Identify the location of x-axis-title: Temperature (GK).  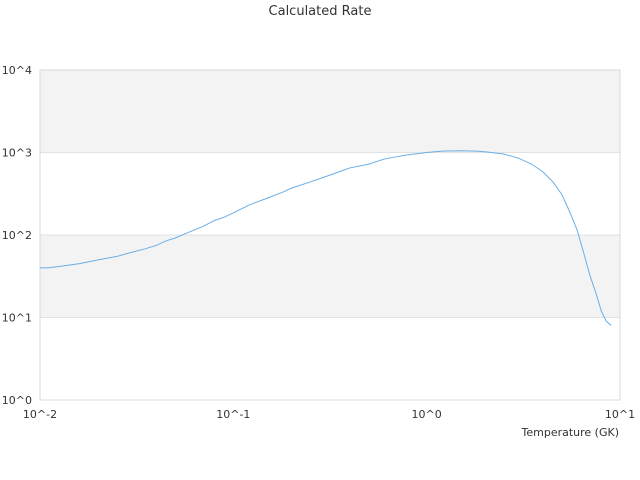
(570, 432).